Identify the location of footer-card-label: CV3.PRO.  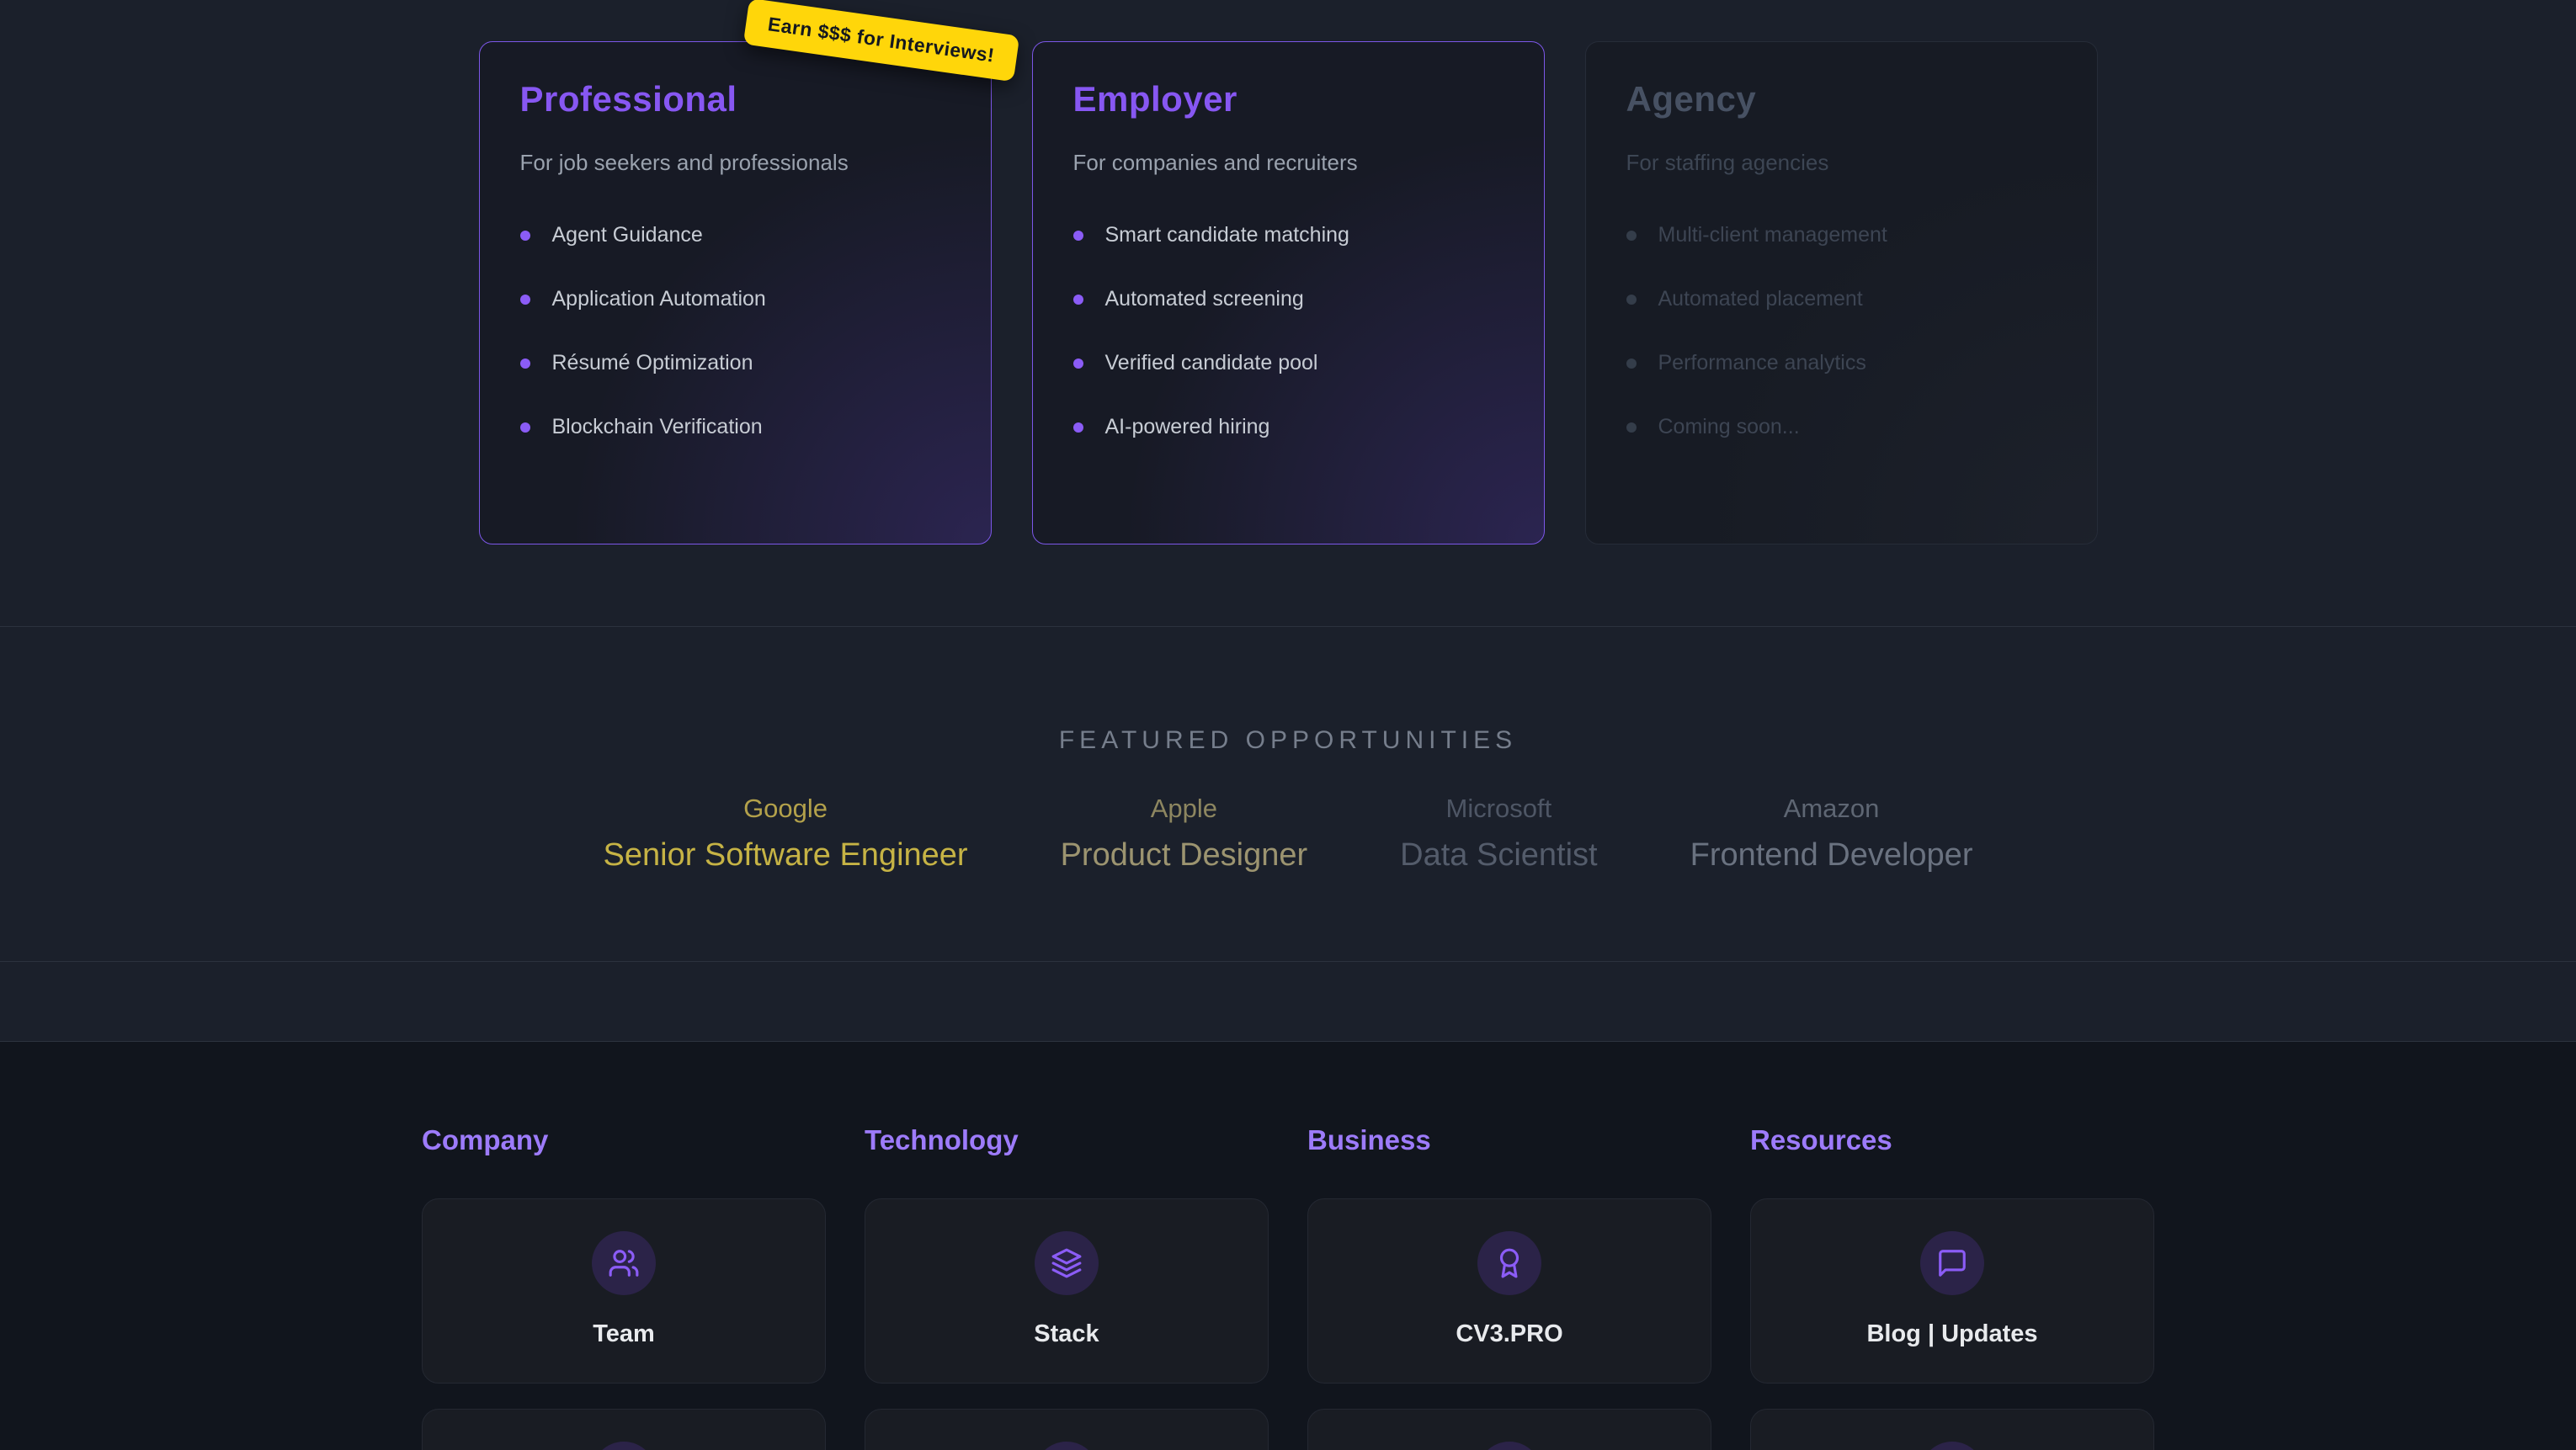
(1510, 1333).